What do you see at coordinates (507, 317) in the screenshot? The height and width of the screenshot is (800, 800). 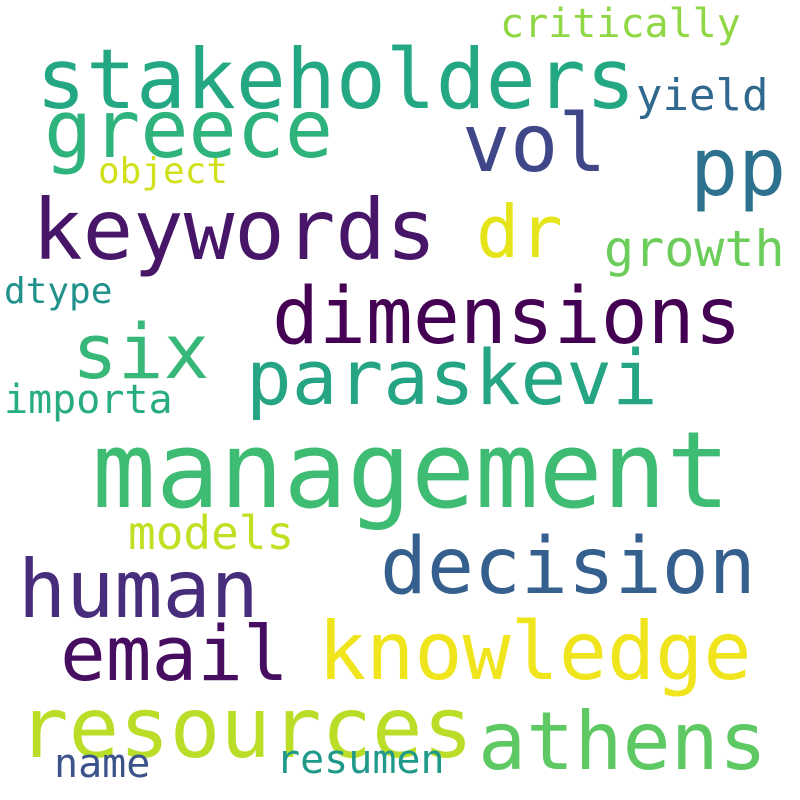 I see `word-dimensions: dimensions` at bounding box center [507, 317].